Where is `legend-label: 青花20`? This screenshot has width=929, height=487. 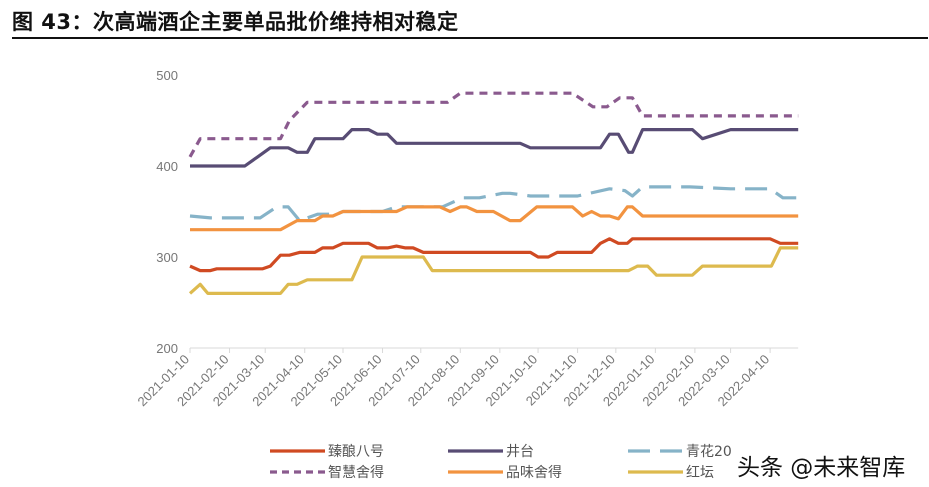
legend-label: 青花20 is located at coordinates (709, 452).